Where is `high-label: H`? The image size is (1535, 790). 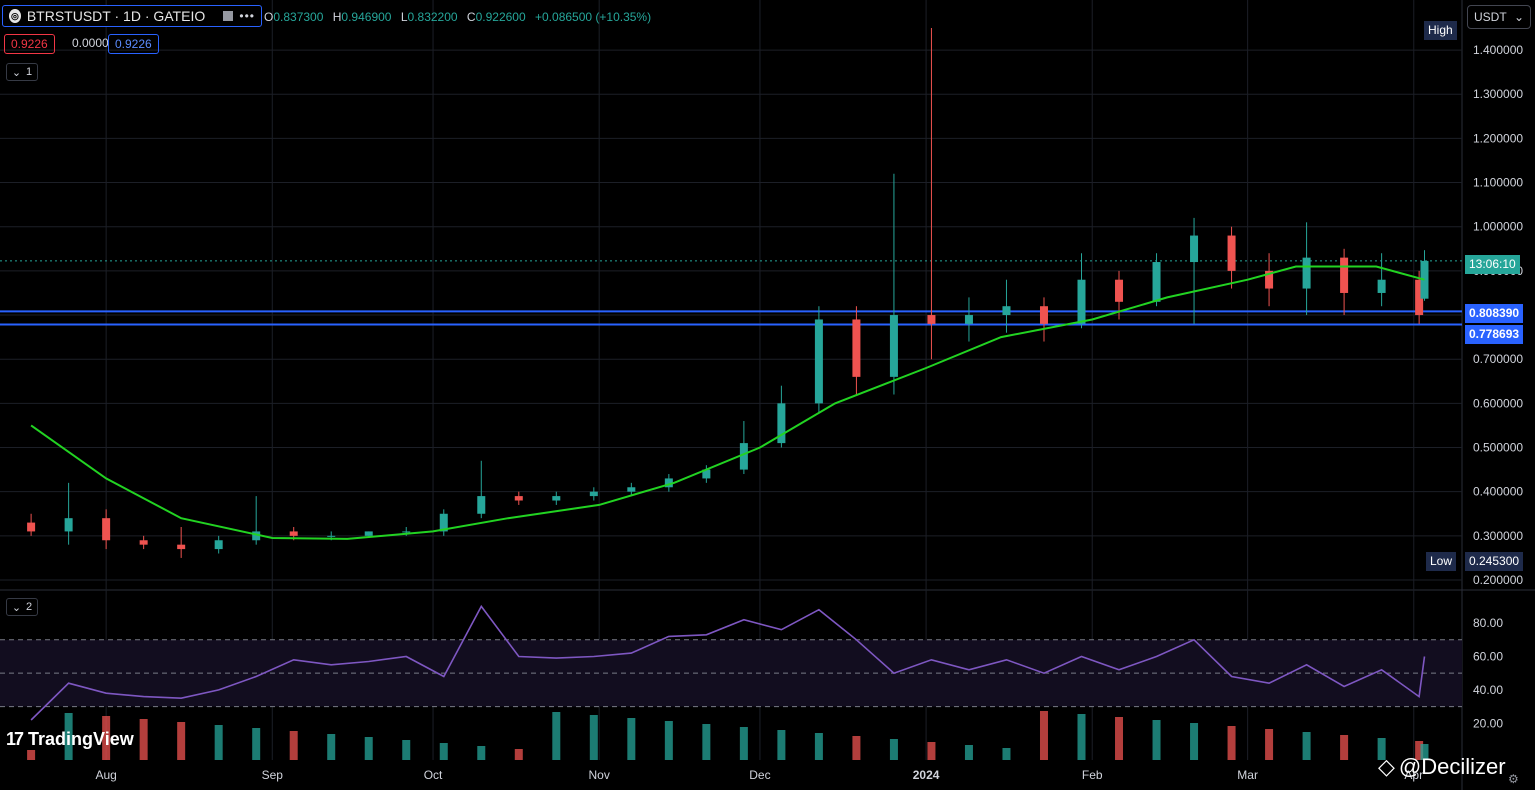 high-label: H is located at coordinates (337, 17).